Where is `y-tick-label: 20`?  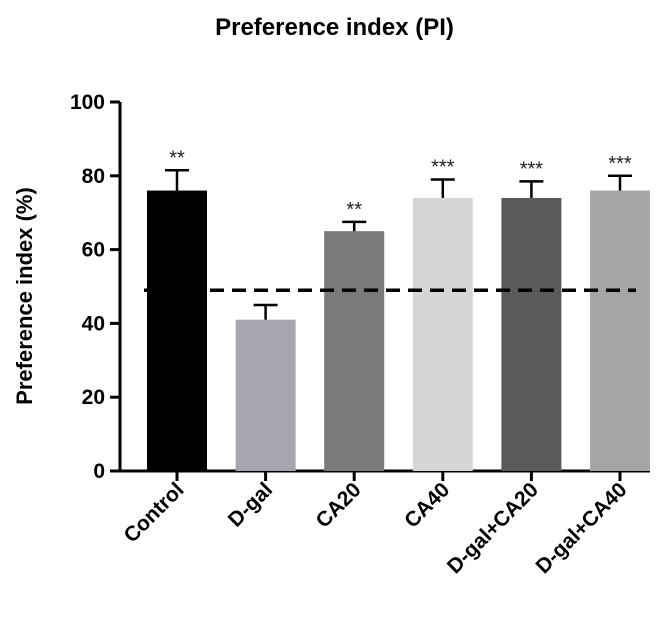
y-tick-label: 20 is located at coordinates (93, 397).